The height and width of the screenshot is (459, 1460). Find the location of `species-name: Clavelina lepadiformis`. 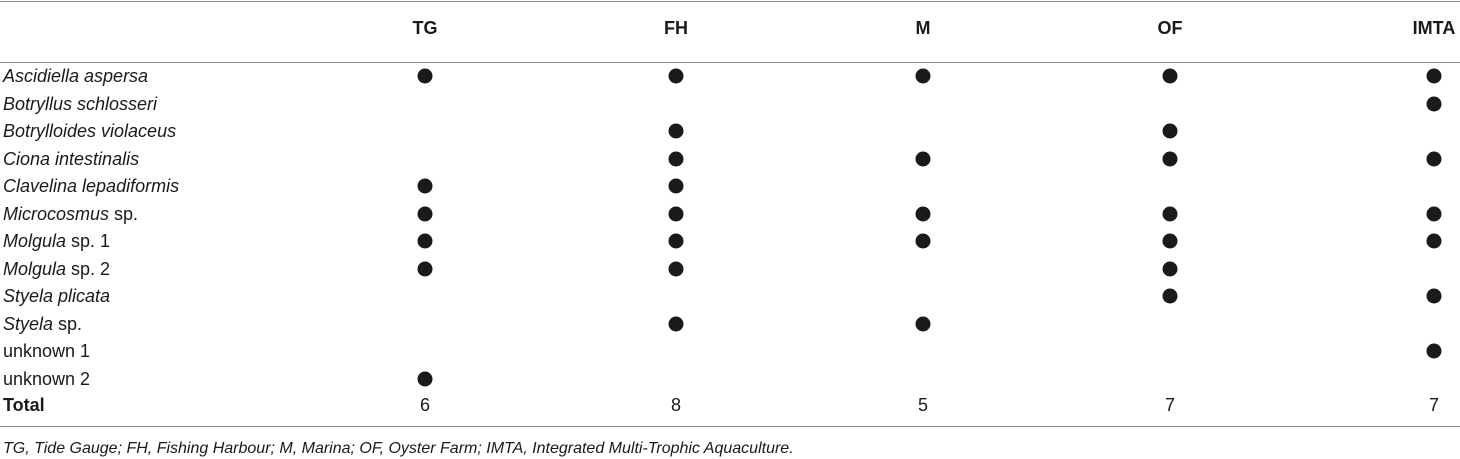

species-name: Clavelina lepadiformis is located at coordinates (91, 186).